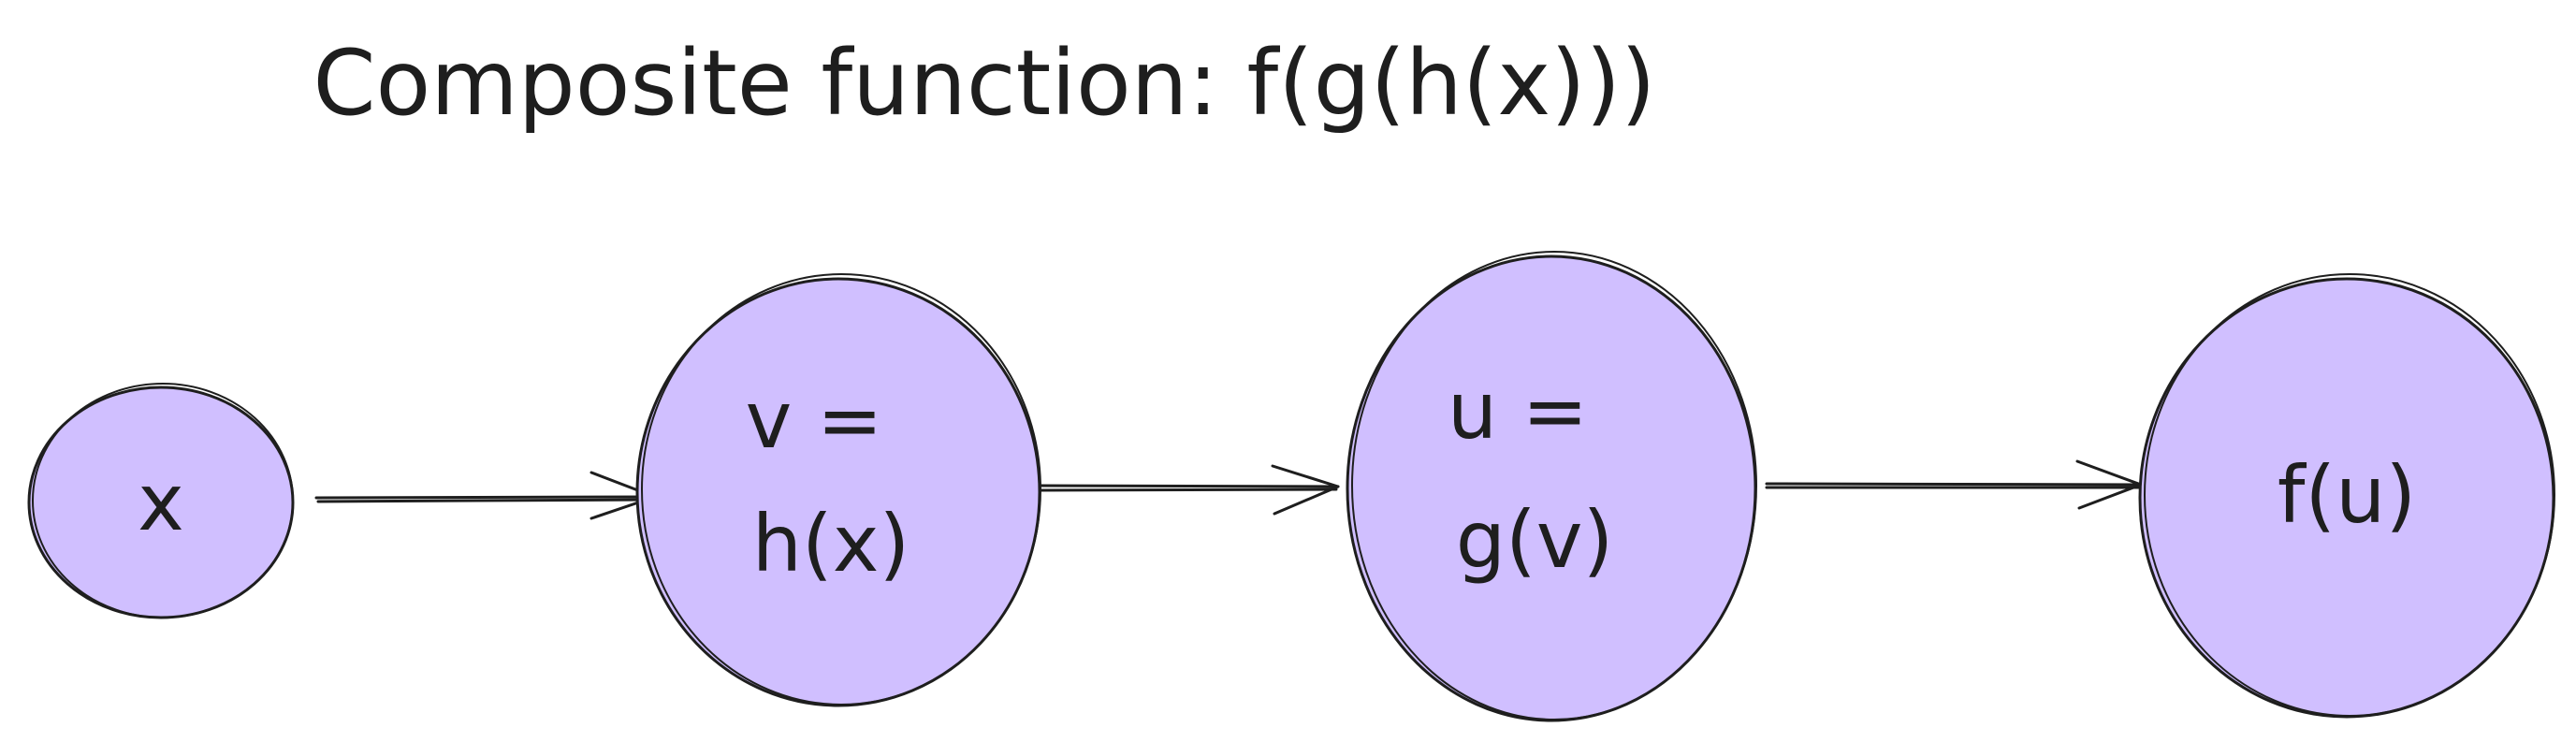 The width and height of the screenshot is (2576, 742). I want to click on edge-u-to-fu, so click(1954, 484).